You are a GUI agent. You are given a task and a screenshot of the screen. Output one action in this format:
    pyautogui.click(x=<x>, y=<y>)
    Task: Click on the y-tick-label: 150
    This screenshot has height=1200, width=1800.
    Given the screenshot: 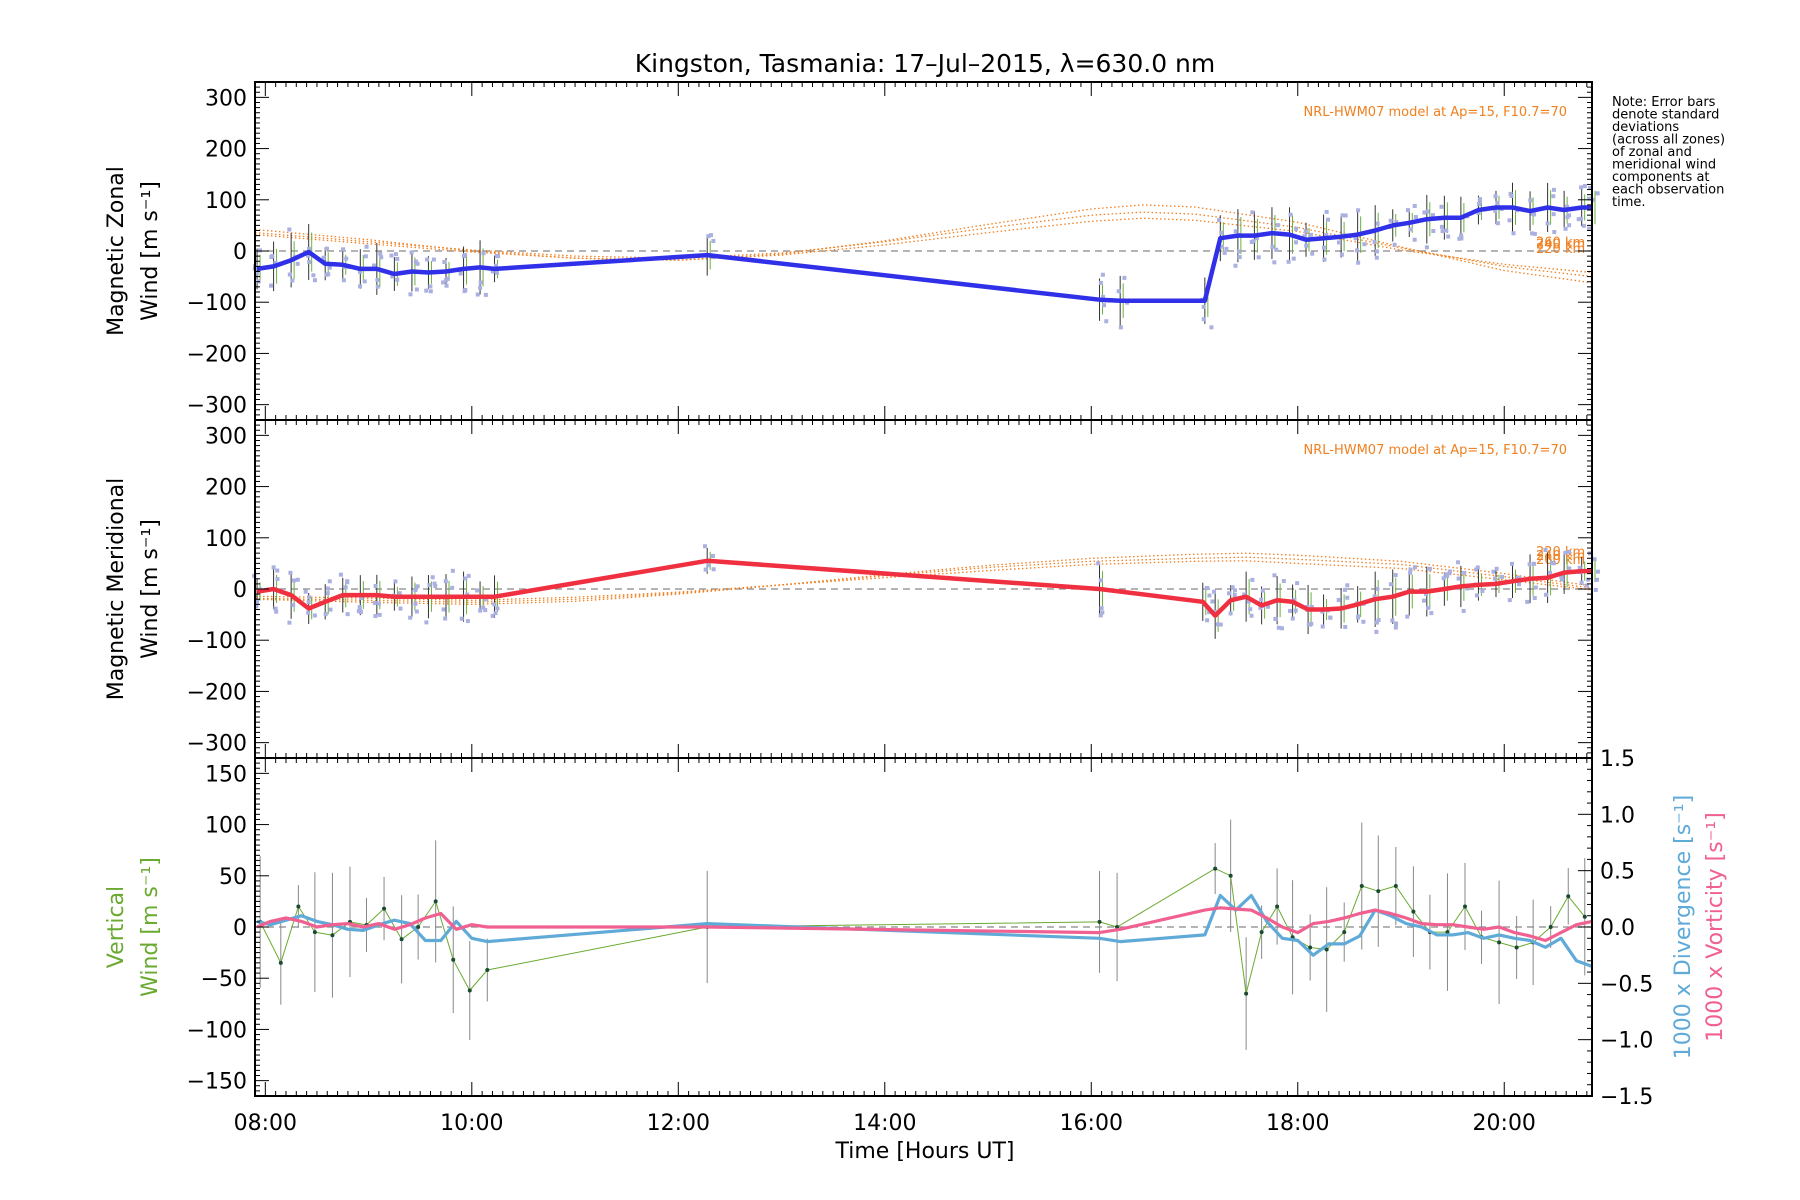 What is the action you would take?
    pyautogui.click(x=226, y=774)
    